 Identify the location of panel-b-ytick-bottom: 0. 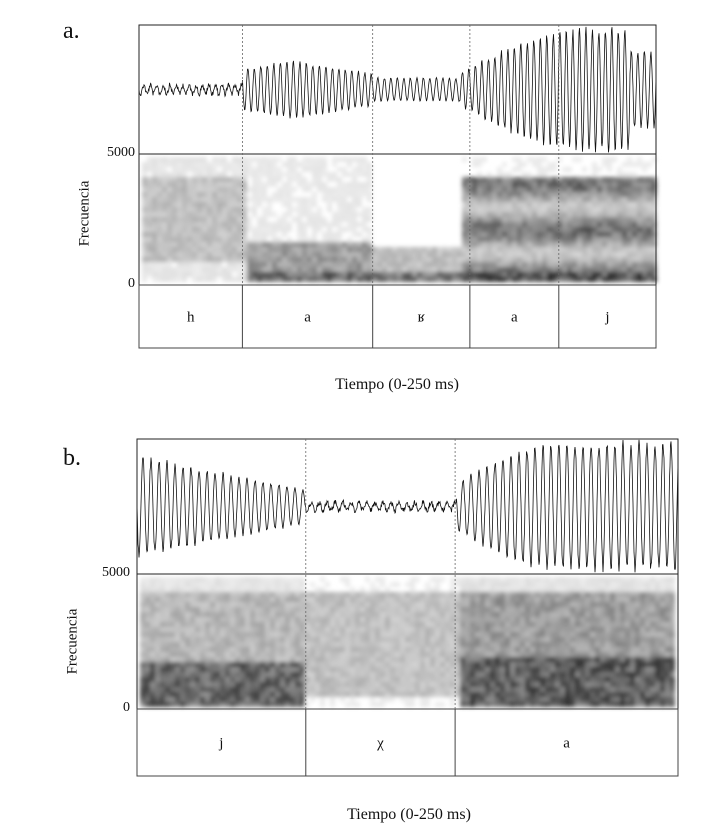
(126, 707).